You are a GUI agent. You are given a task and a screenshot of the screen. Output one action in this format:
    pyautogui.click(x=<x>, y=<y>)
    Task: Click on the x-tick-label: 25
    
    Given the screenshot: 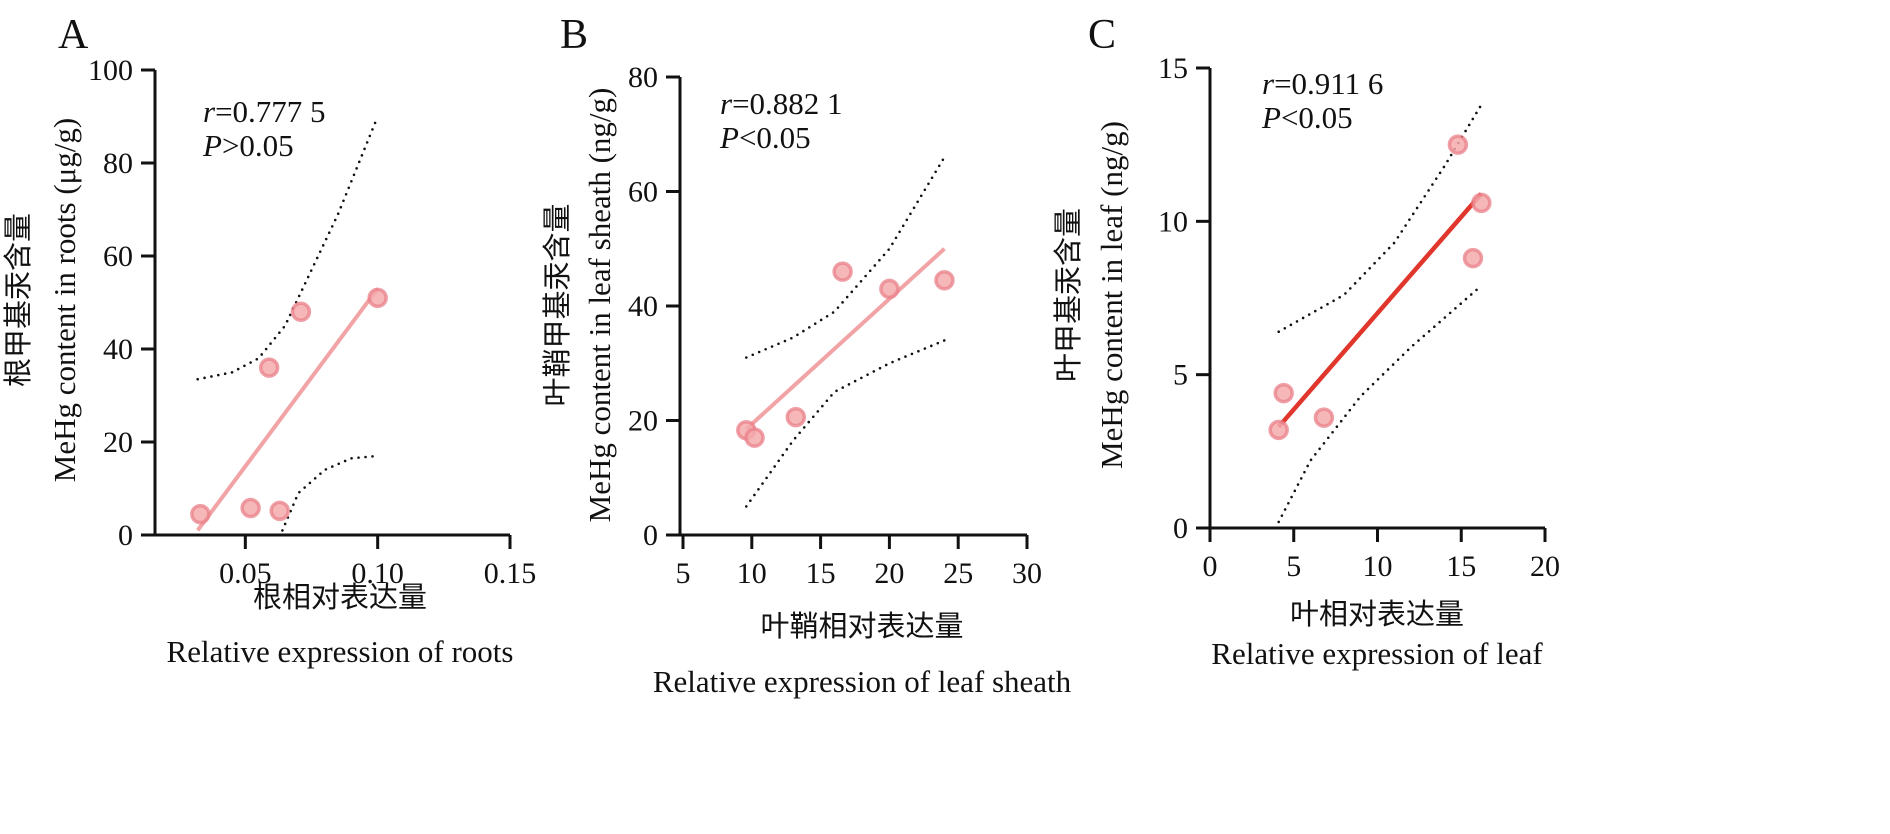 What is the action you would take?
    pyautogui.click(x=958, y=573)
    